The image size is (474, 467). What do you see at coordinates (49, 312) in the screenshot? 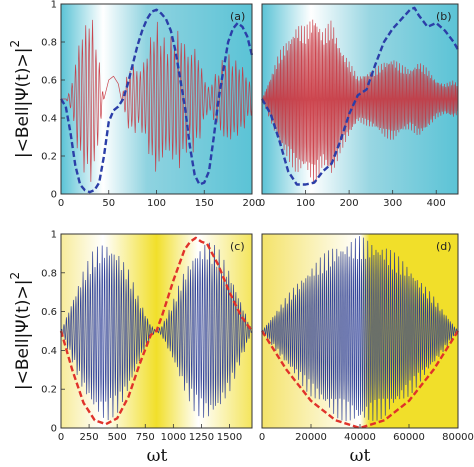
I see `panel-c-y-tick-label: 0.6` at bounding box center [49, 312].